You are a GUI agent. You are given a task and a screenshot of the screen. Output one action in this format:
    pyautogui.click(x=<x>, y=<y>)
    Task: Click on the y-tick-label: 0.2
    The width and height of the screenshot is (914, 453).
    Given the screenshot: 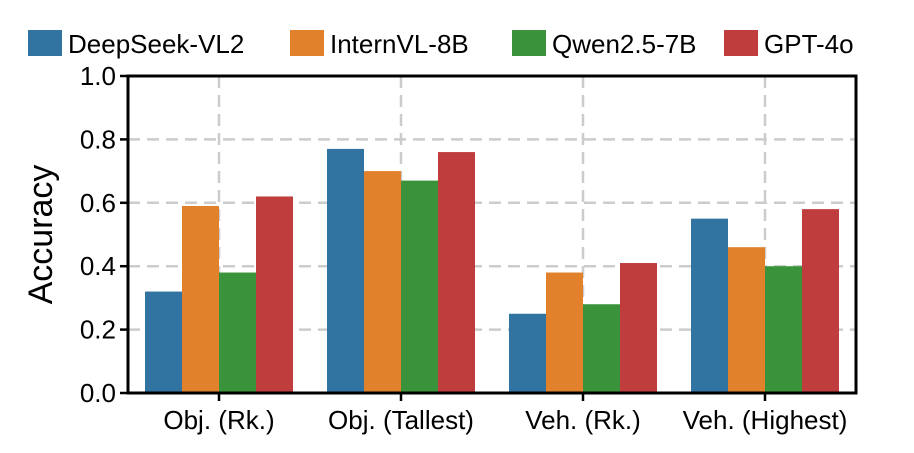 What is the action you would take?
    pyautogui.click(x=98, y=330)
    